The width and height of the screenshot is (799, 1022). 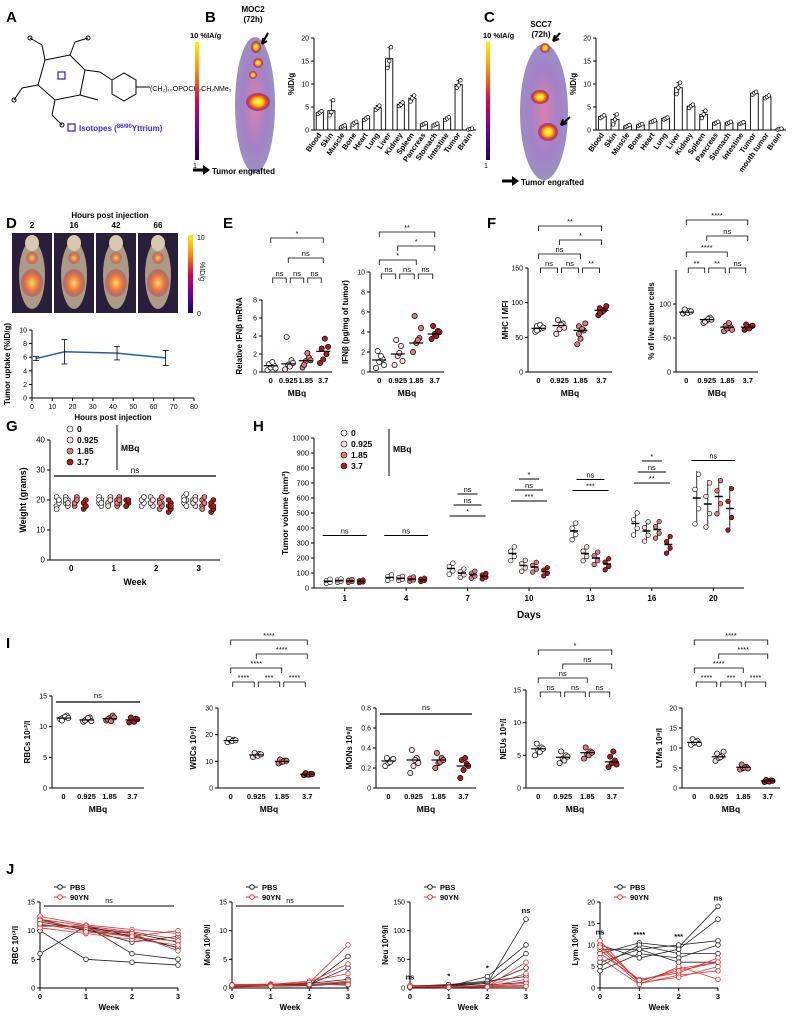 What do you see at coordinates (399, 931) in the screenshot?
I see `y-tick-label: 100` at bounding box center [399, 931].